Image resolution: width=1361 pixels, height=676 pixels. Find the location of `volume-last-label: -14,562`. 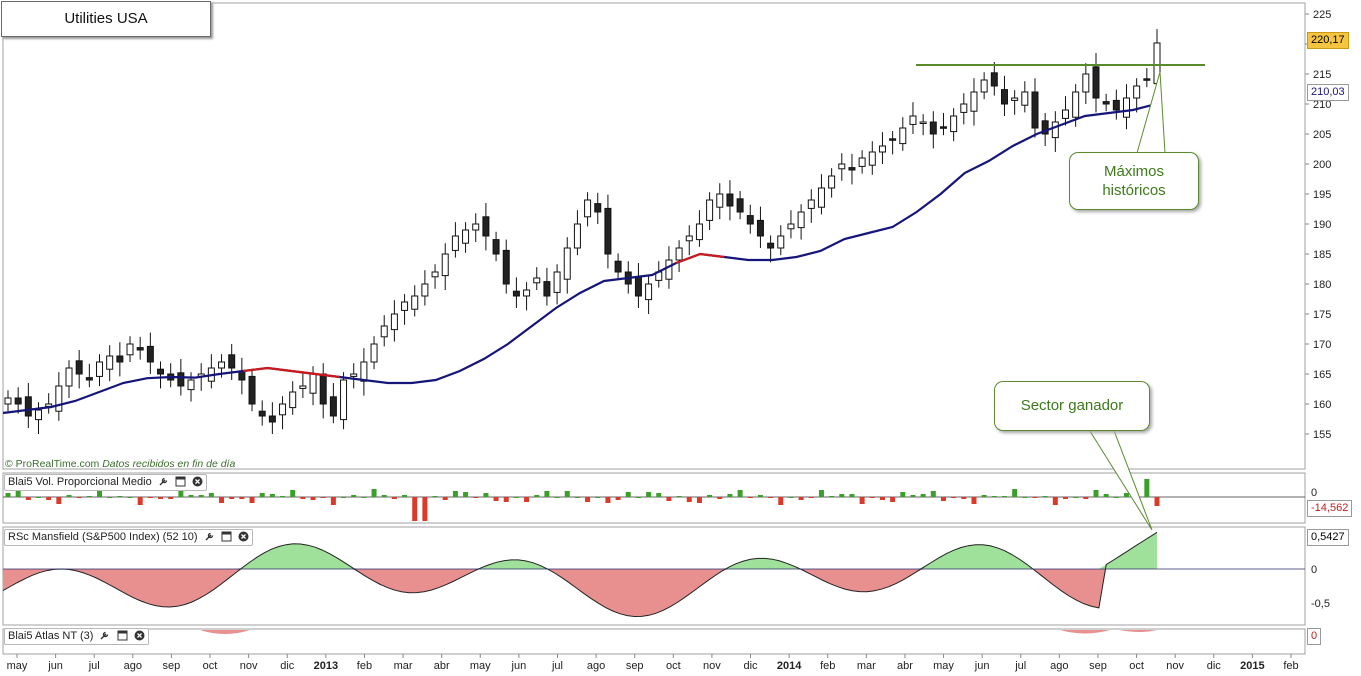

volume-last-label: -14,562 is located at coordinates (1330, 508).